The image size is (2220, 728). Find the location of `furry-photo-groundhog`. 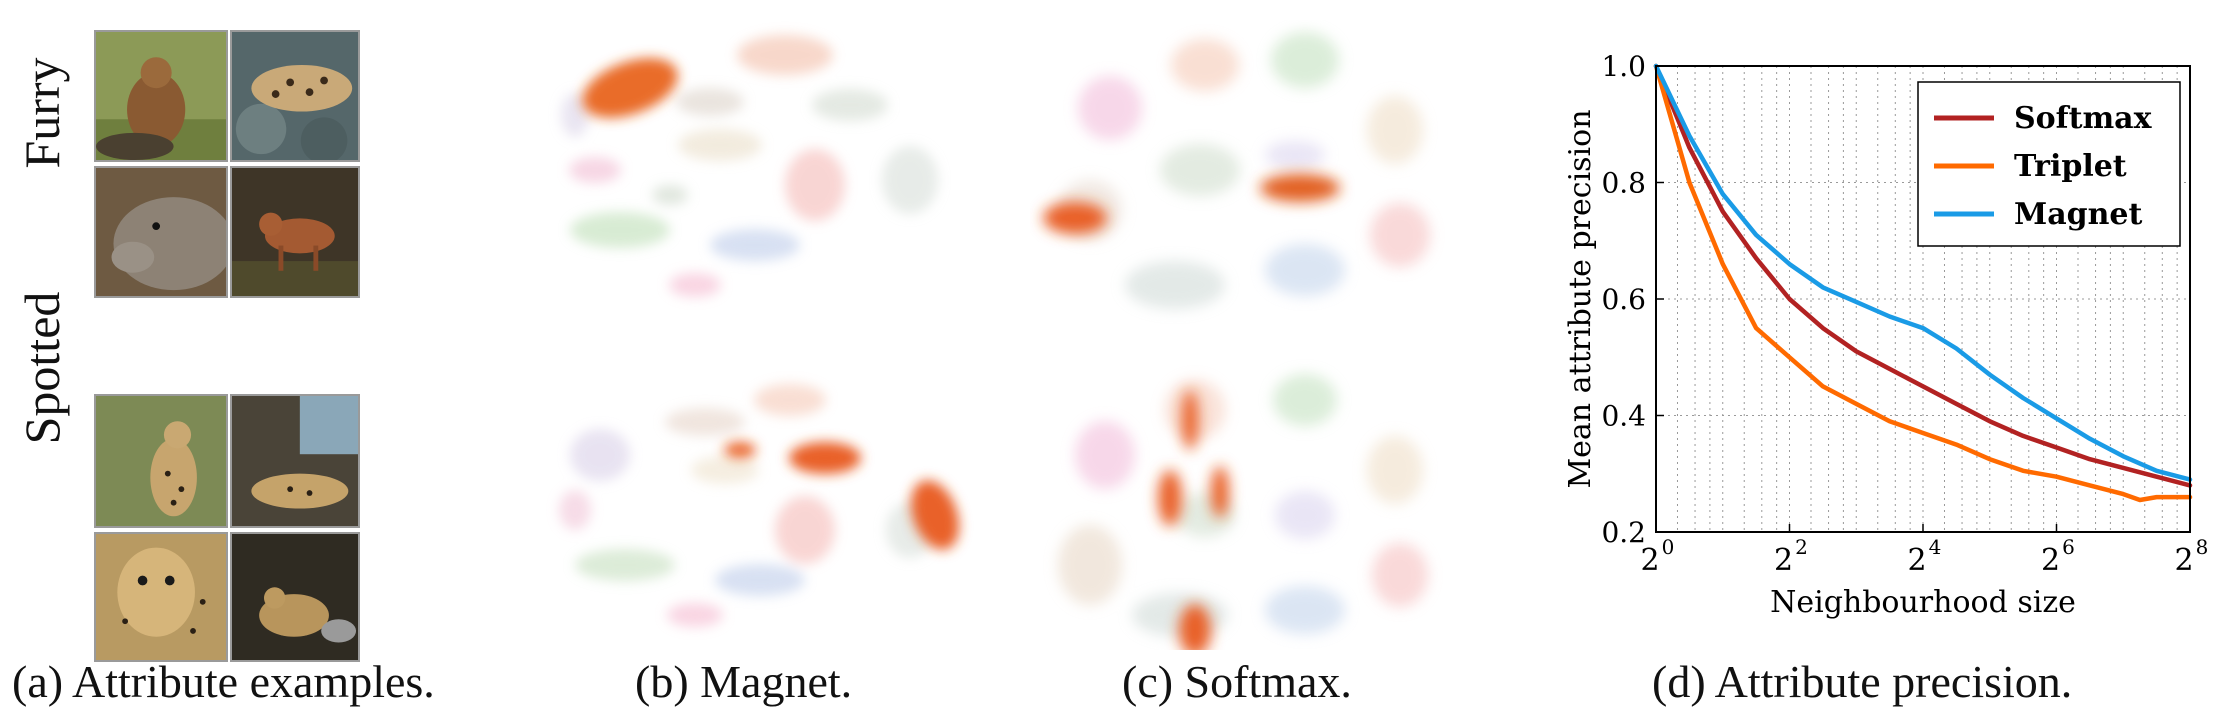

furry-photo-groundhog is located at coordinates (161, 232).